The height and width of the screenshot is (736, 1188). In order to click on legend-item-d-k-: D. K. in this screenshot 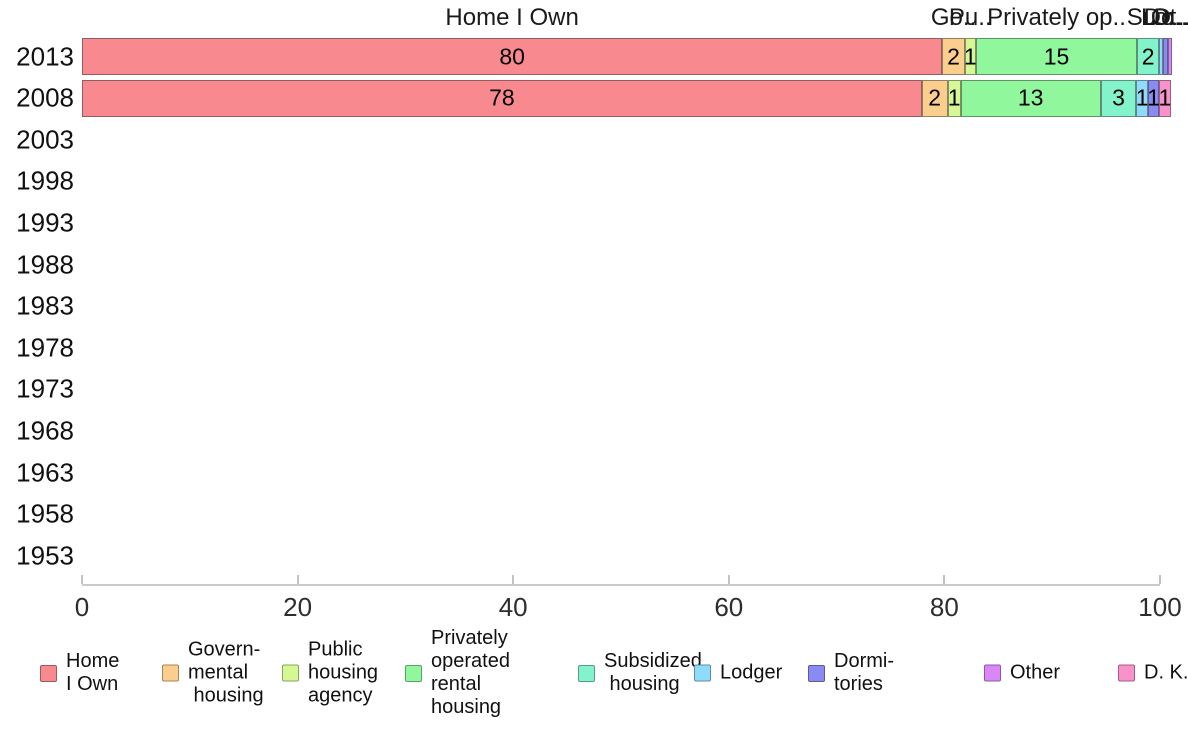, I will do `click(1153, 673)`.